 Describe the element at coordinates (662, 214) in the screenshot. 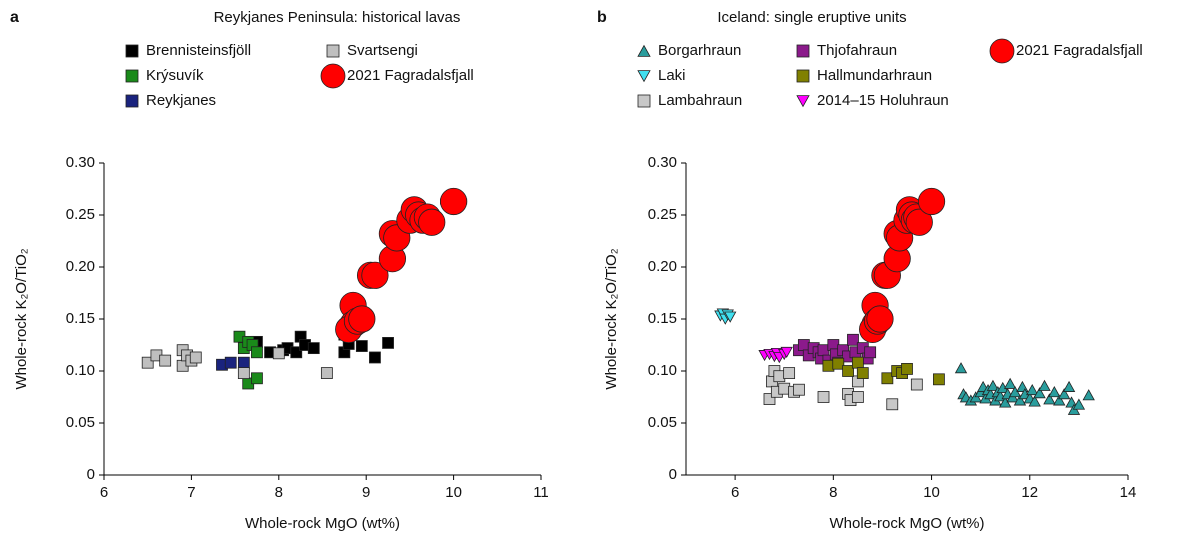

I see `y-tick-label: 0.25` at that location.